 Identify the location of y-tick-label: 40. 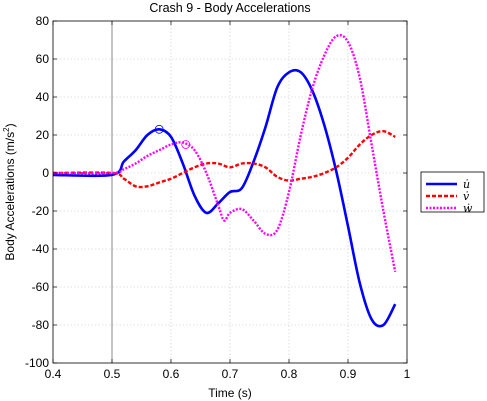
(43, 97).